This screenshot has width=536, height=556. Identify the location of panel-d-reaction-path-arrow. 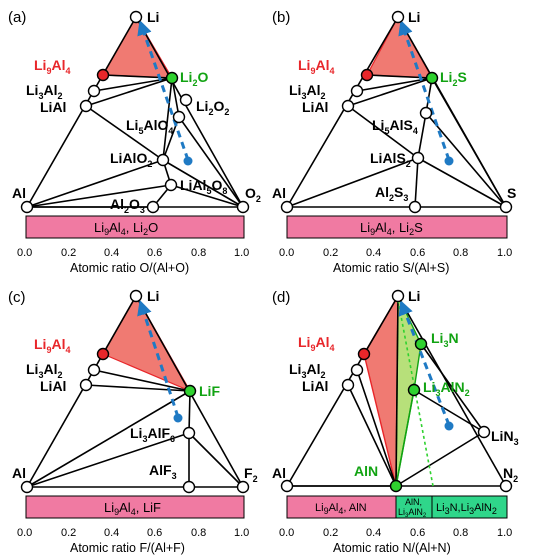
(424, 363).